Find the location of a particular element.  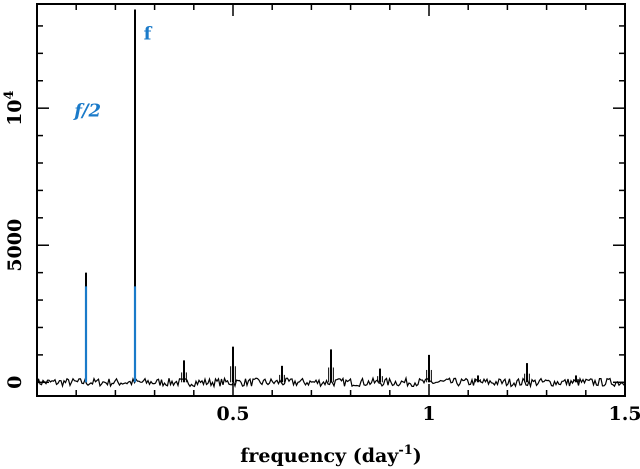

y-tick-label: 0 is located at coordinates (15, 382).